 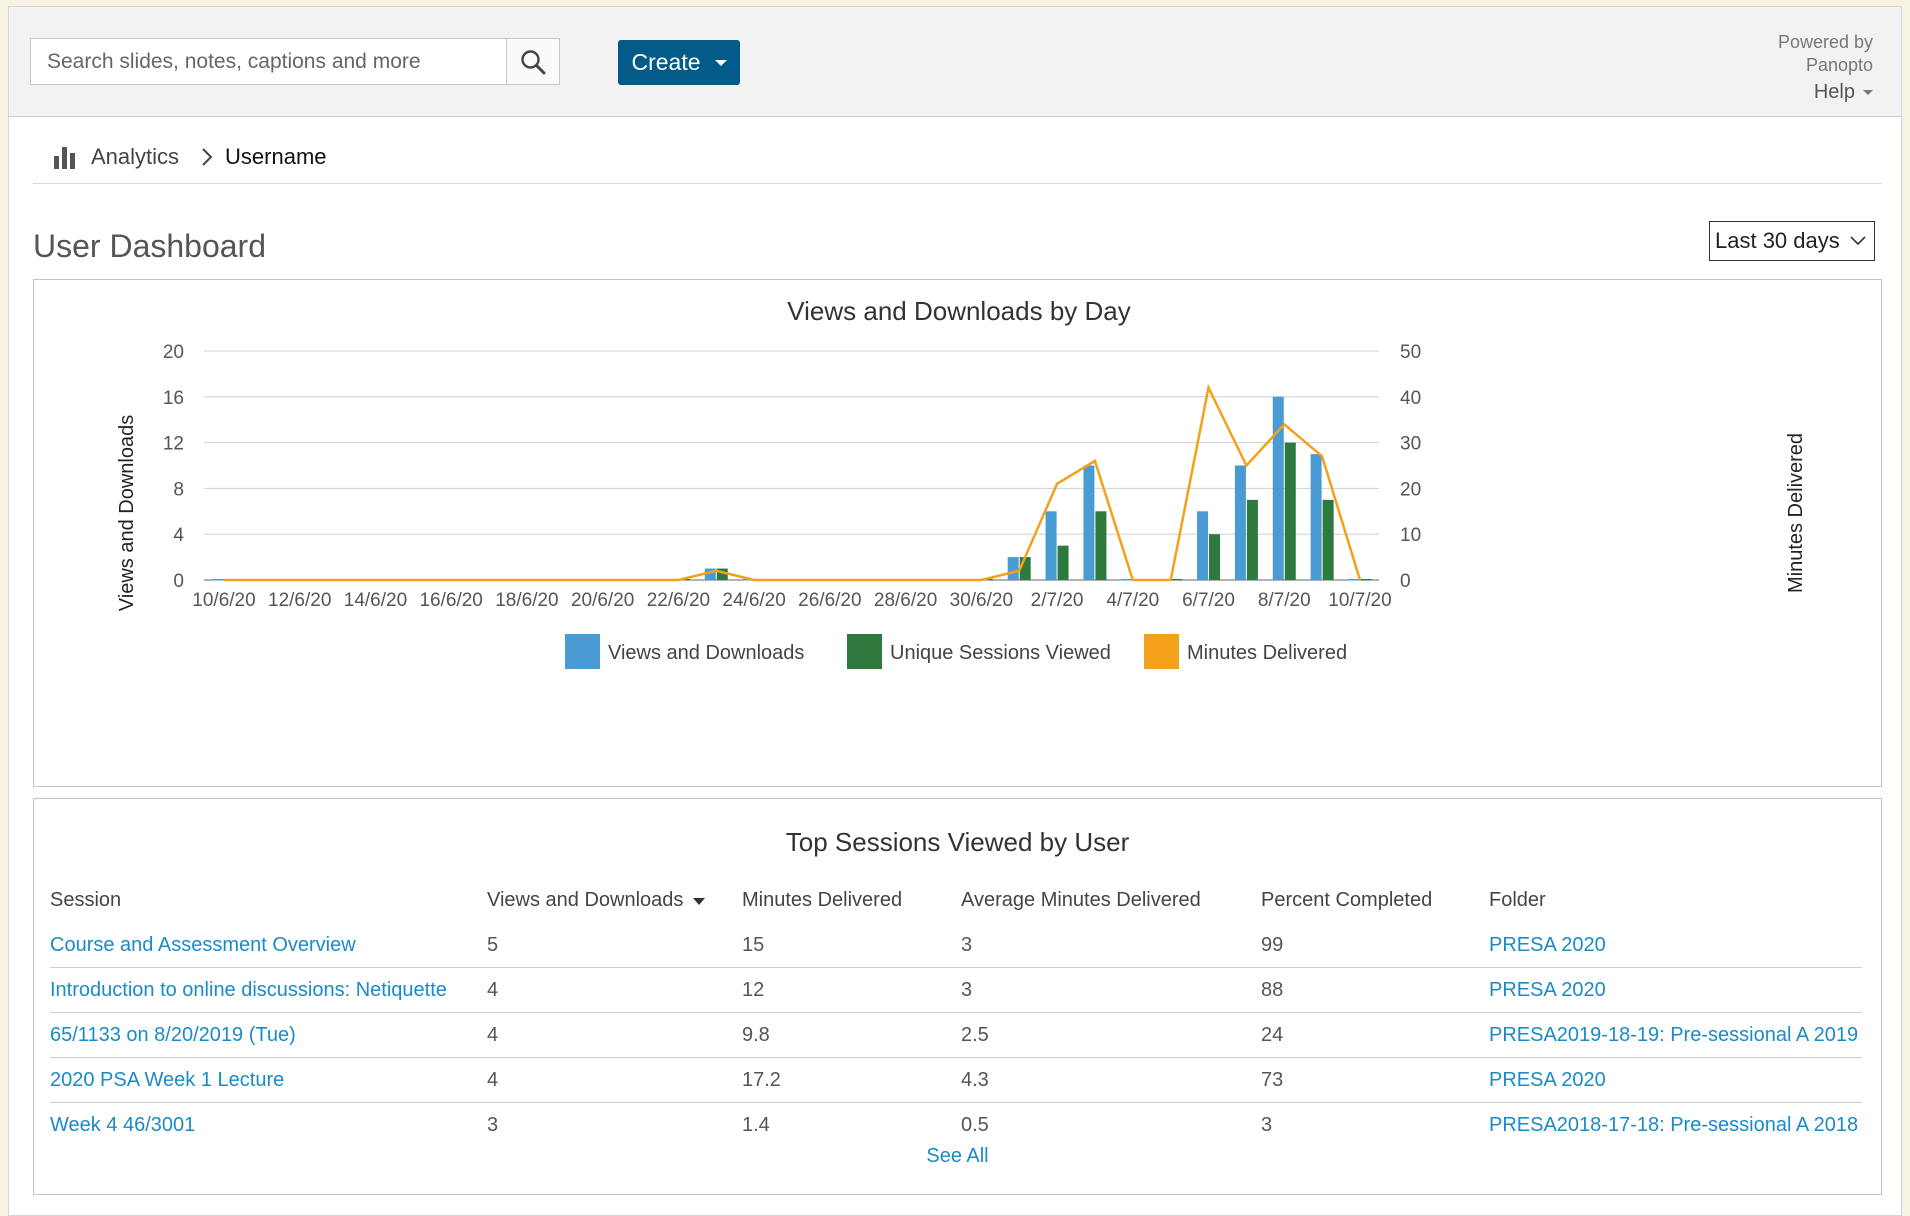 I want to click on percent-cell: 3, so click(x=1267, y=1125).